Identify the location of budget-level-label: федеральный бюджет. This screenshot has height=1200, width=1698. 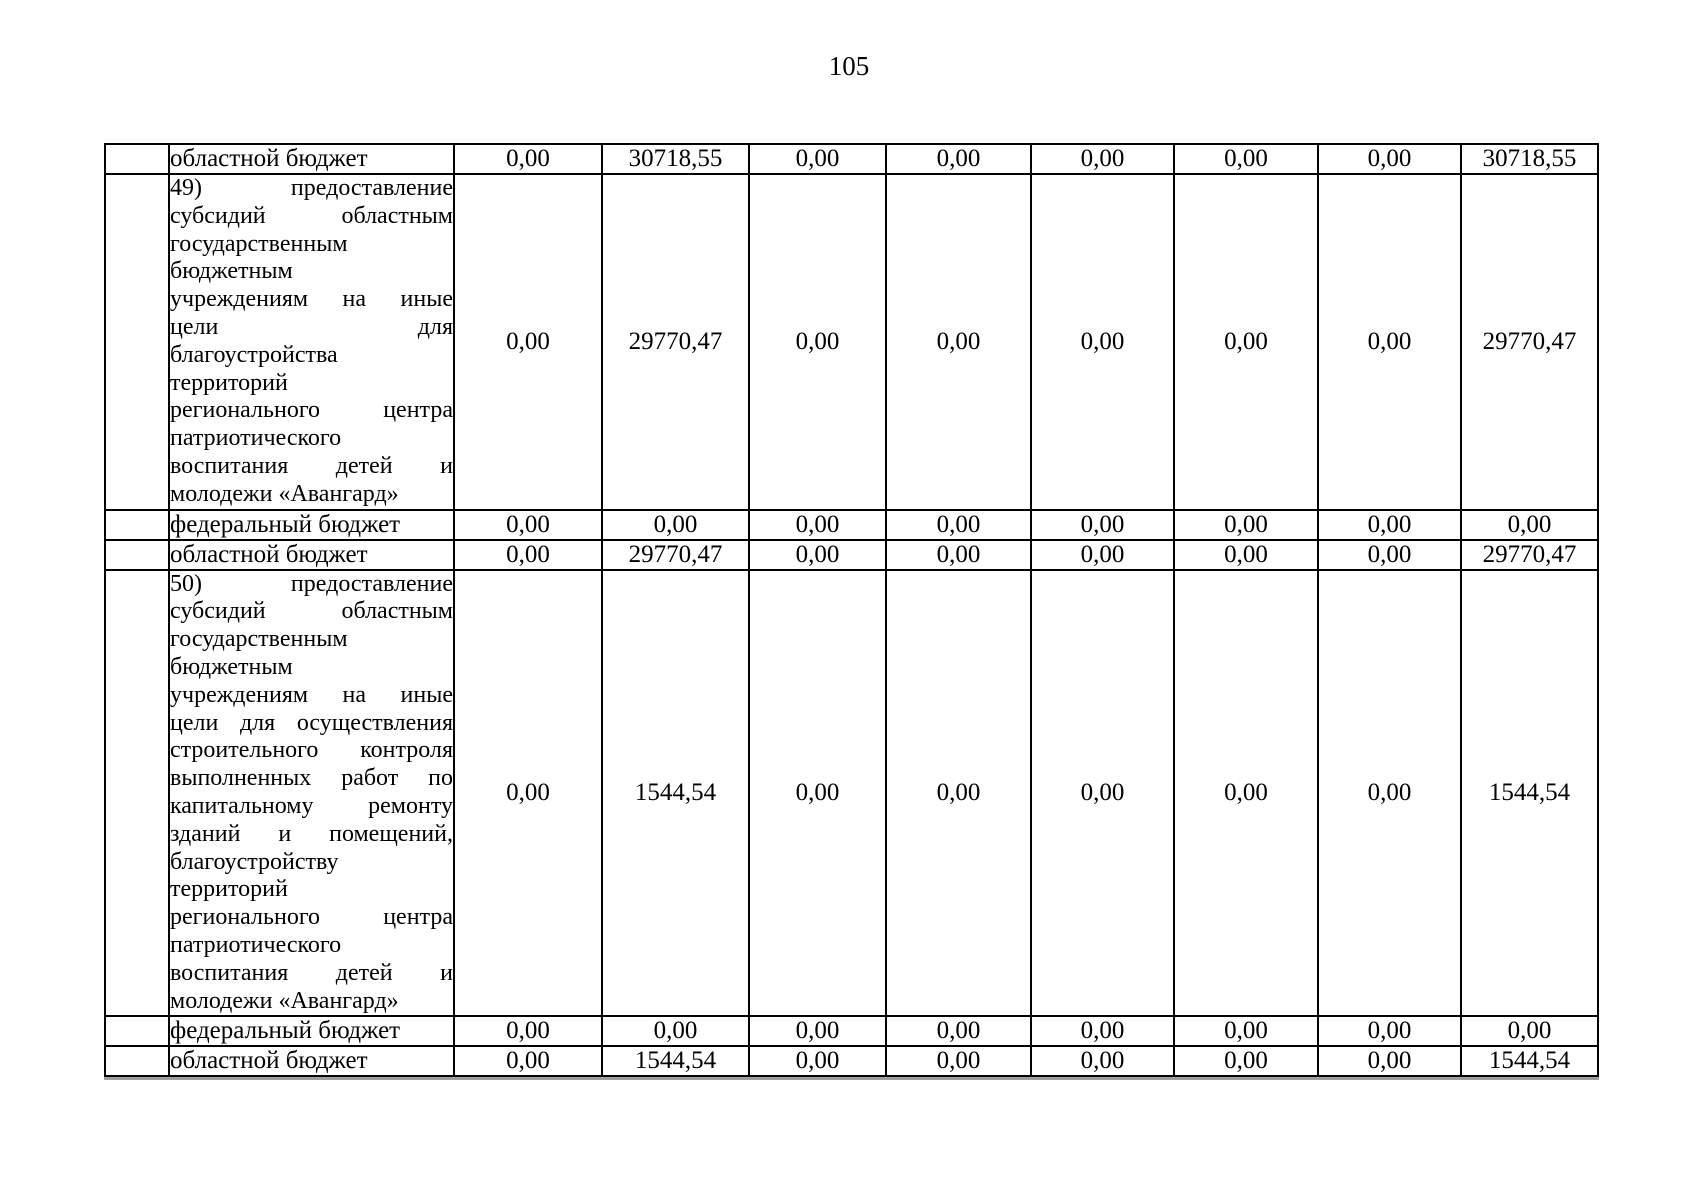
(311, 1031).